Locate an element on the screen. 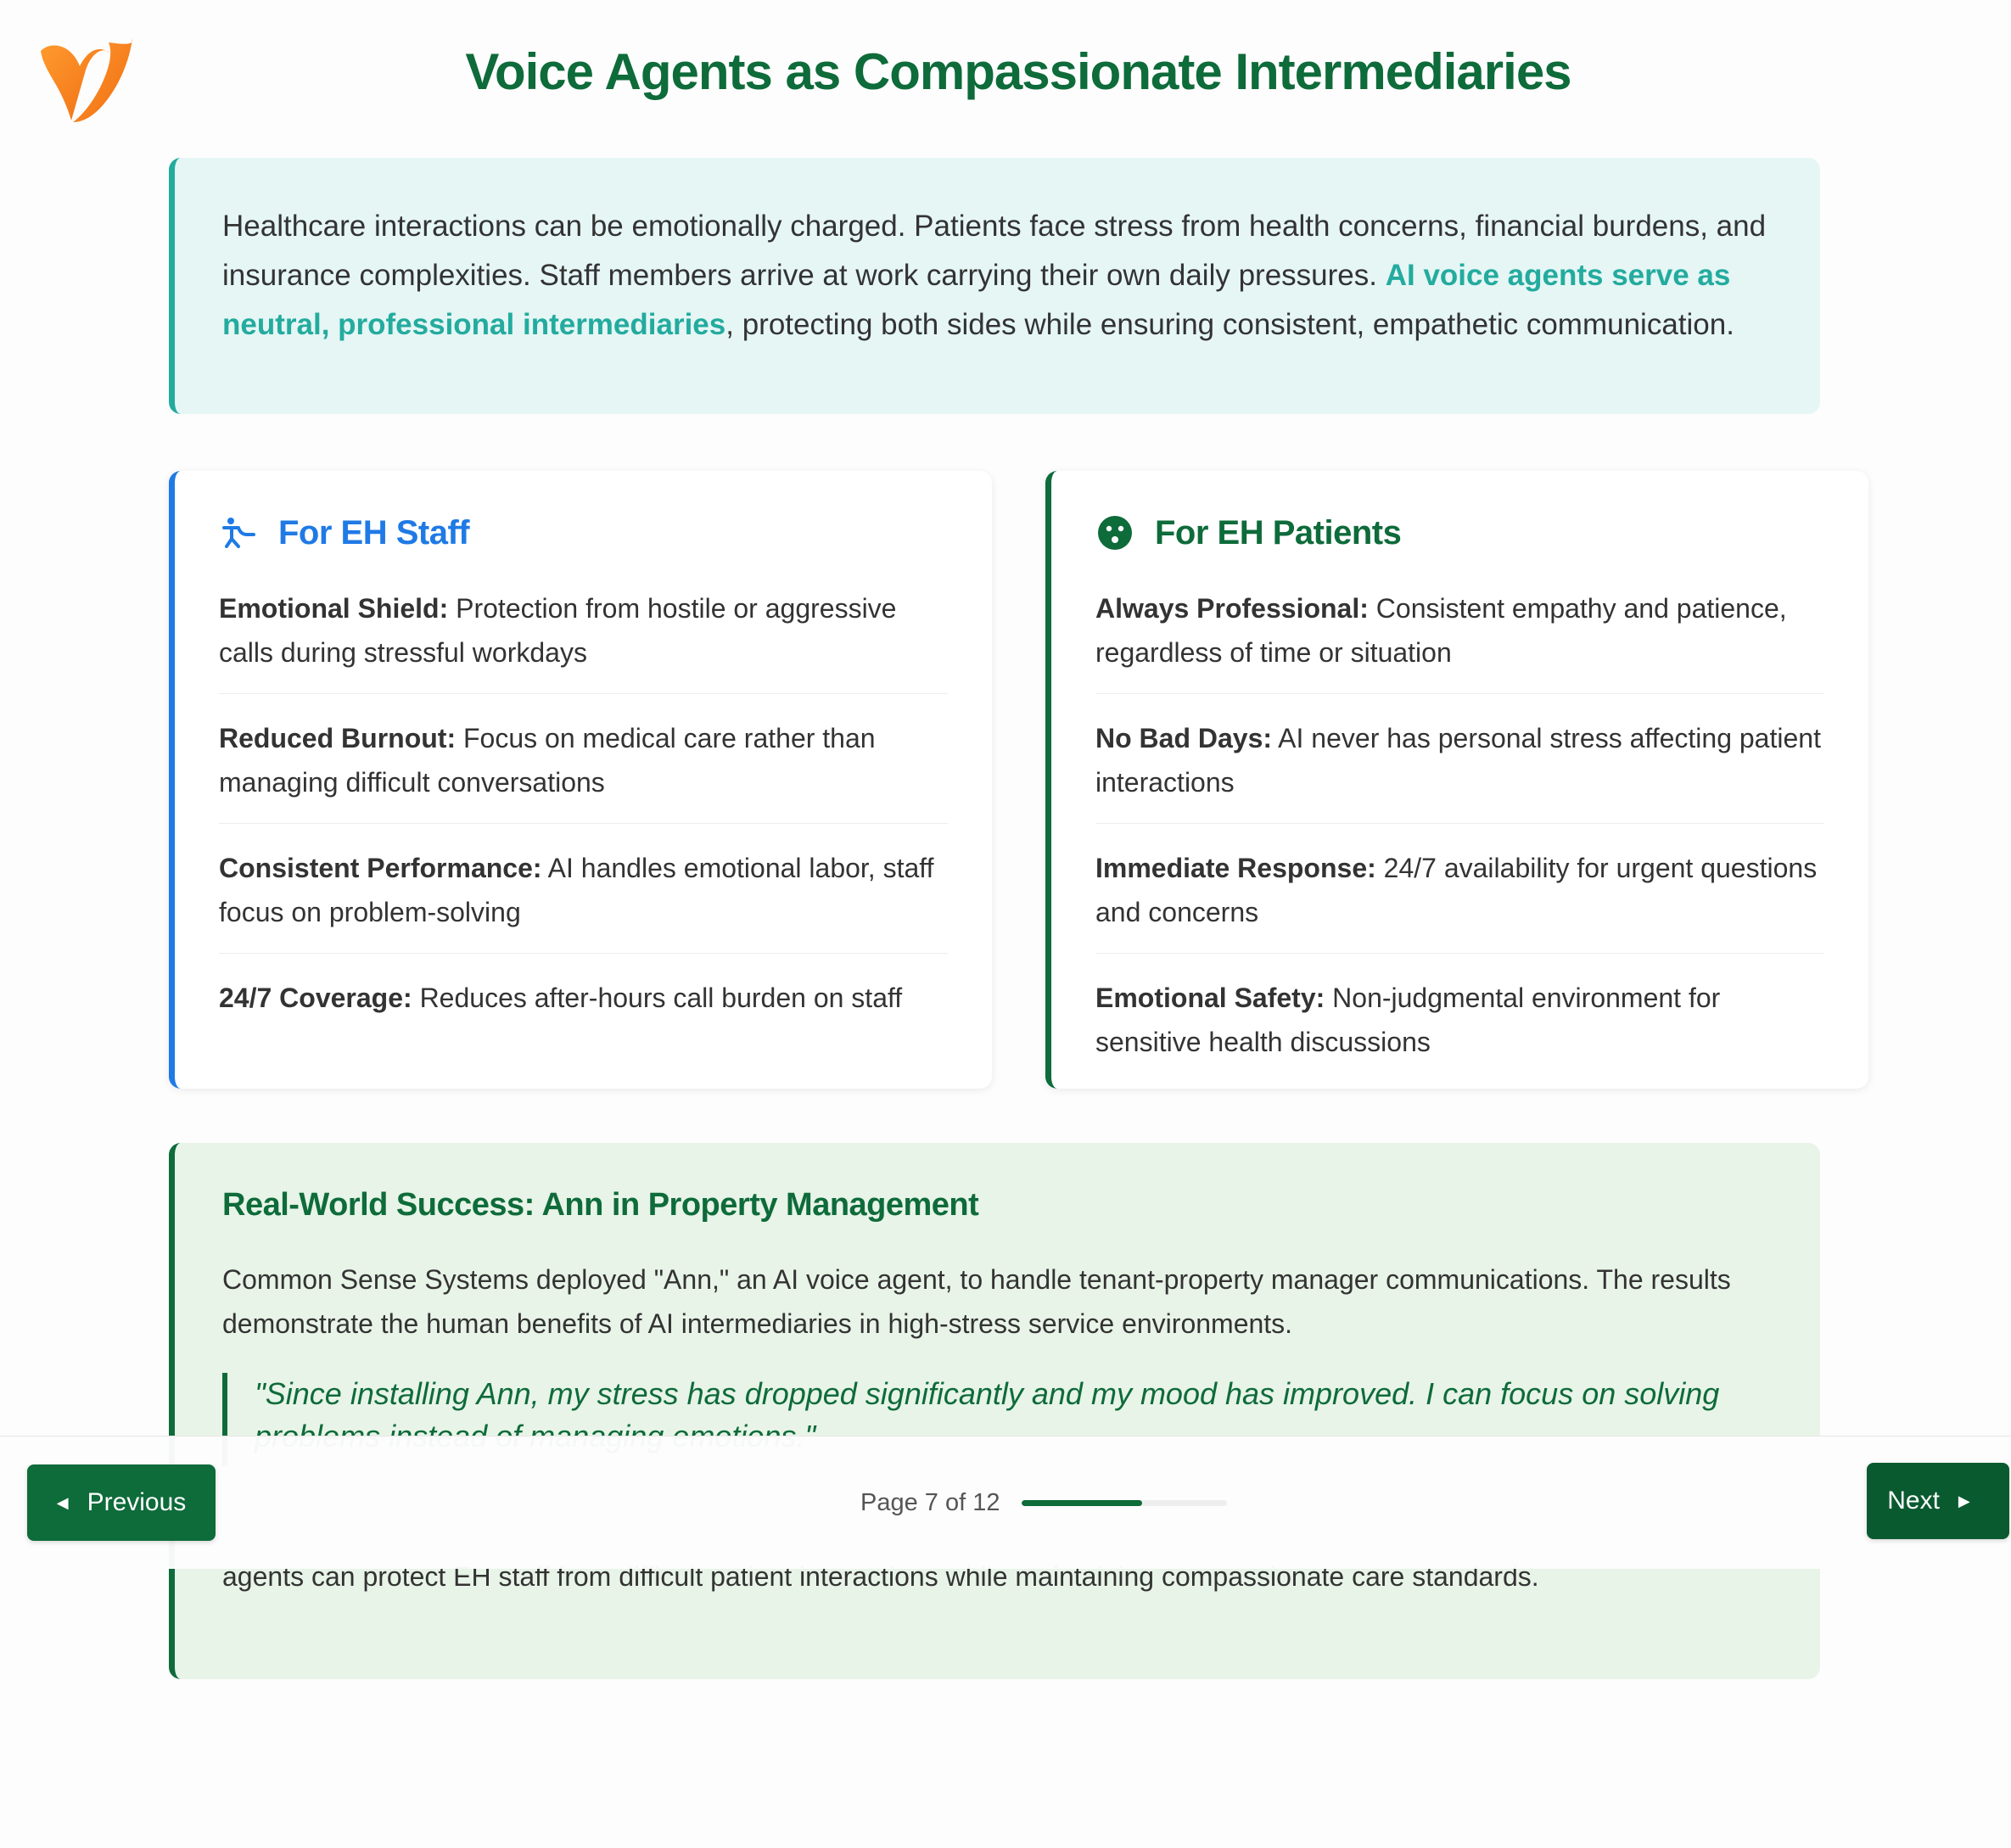 The width and height of the screenshot is (2011, 1848). progress-bar is located at coordinates (1125, 1503).